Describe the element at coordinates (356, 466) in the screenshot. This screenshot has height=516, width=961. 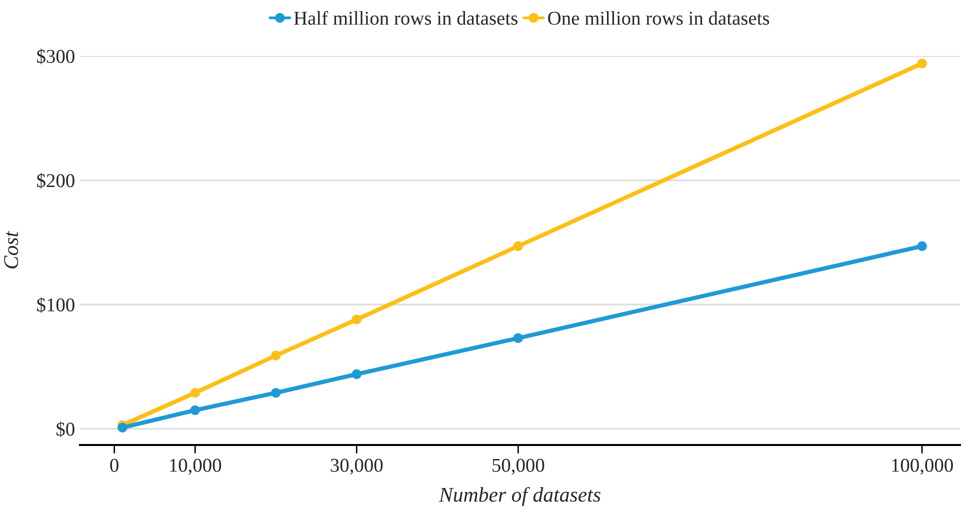
I see `x-tick-label: 30,000` at that location.